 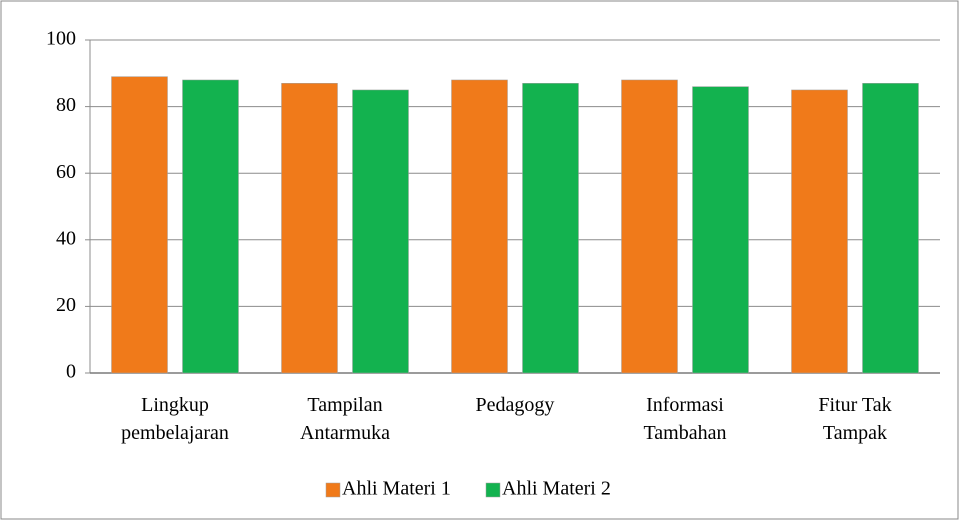 What do you see at coordinates (175, 419) in the screenshot?
I see `x-tick-label: Lingkup pembelajaran` at bounding box center [175, 419].